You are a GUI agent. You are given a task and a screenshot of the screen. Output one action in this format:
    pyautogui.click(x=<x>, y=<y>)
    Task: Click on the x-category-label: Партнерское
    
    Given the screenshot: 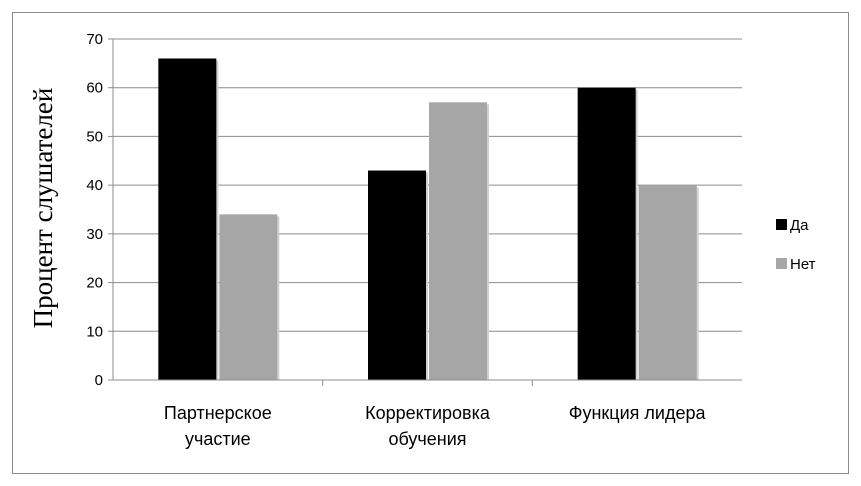 What is the action you would take?
    pyautogui.click(x=218, y=413)
    